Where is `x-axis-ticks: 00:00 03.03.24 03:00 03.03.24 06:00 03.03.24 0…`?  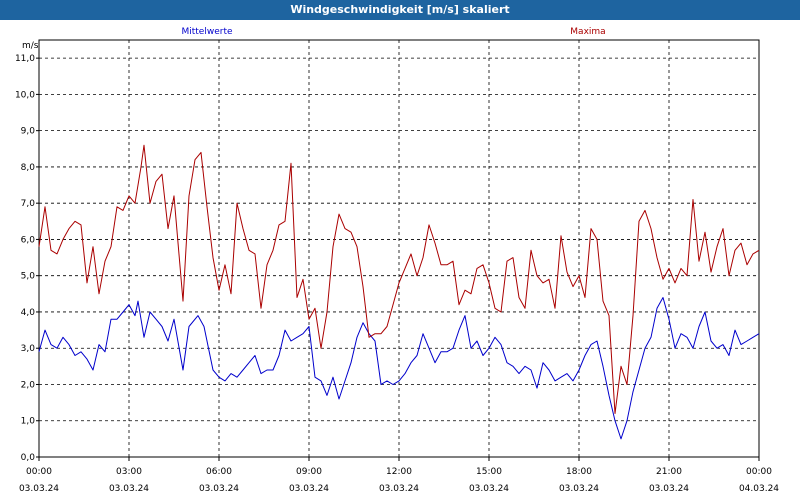
x-axis-ticks: 00:00 03.03.24 03:00 03.03.24 06:00 03.03.24 0… is located at coordinates (399, 475).